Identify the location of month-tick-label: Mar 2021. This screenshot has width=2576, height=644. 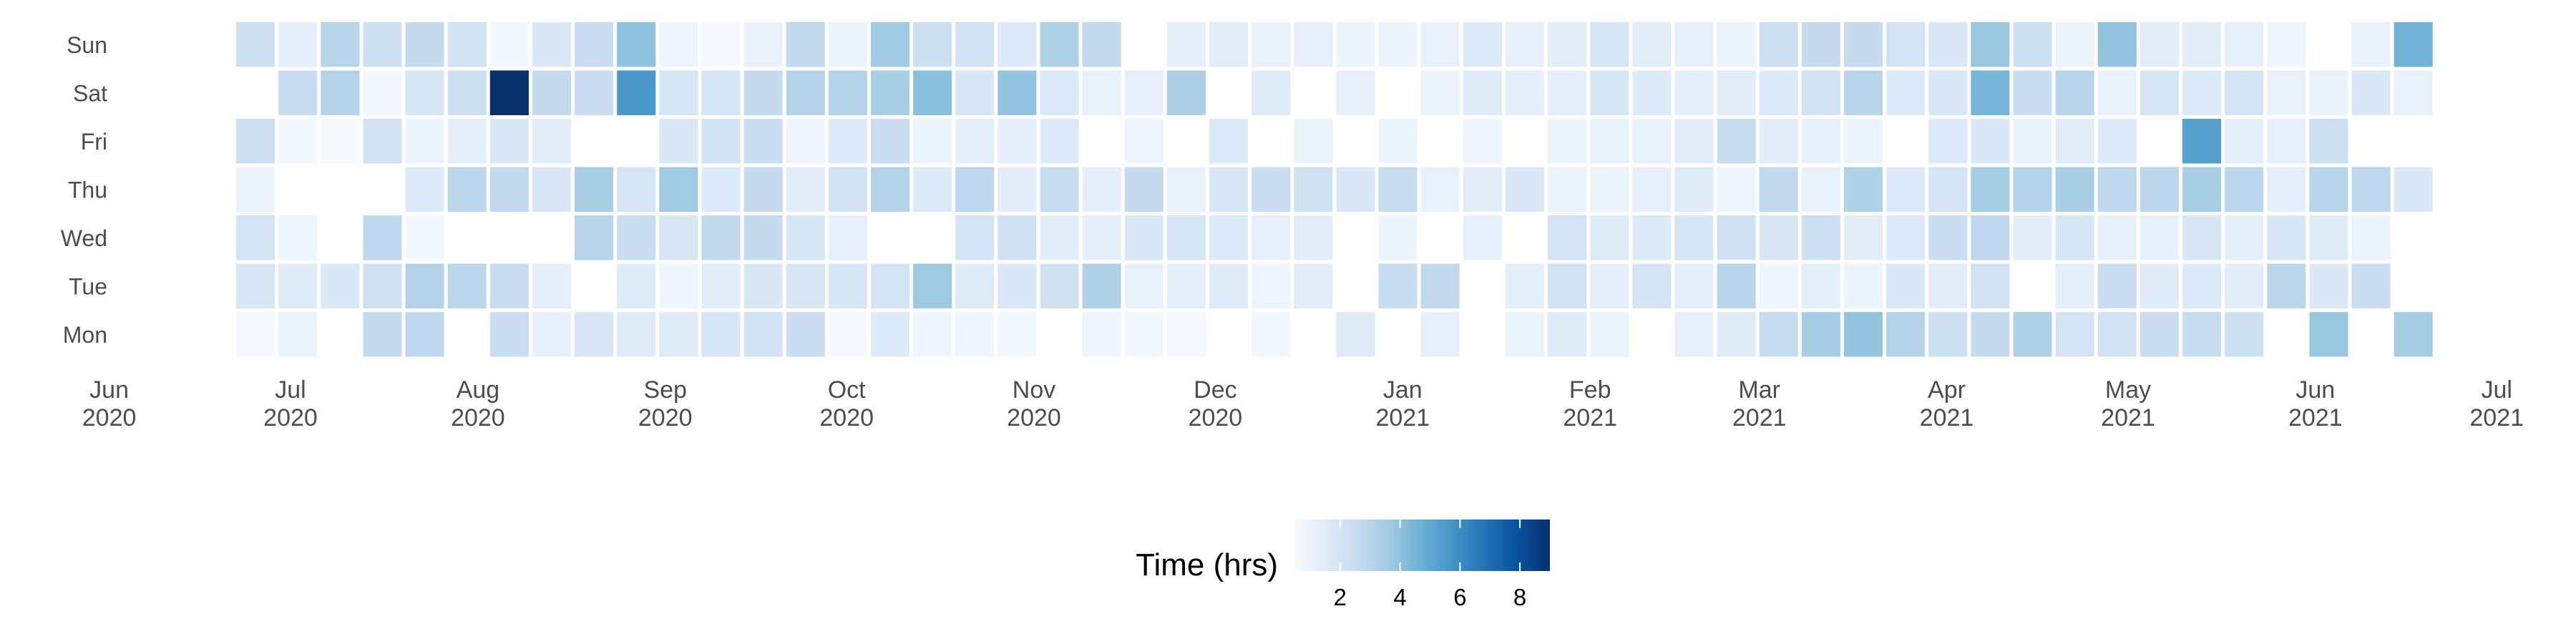
(1759, 403).